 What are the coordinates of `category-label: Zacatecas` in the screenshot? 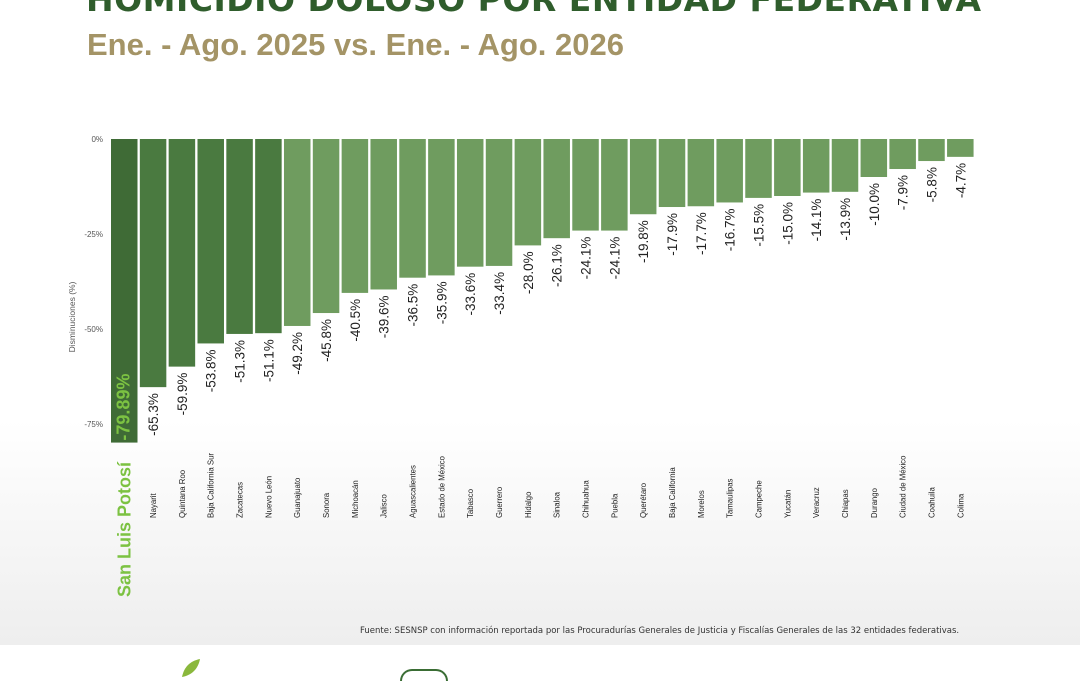 It's located at (240, 500).